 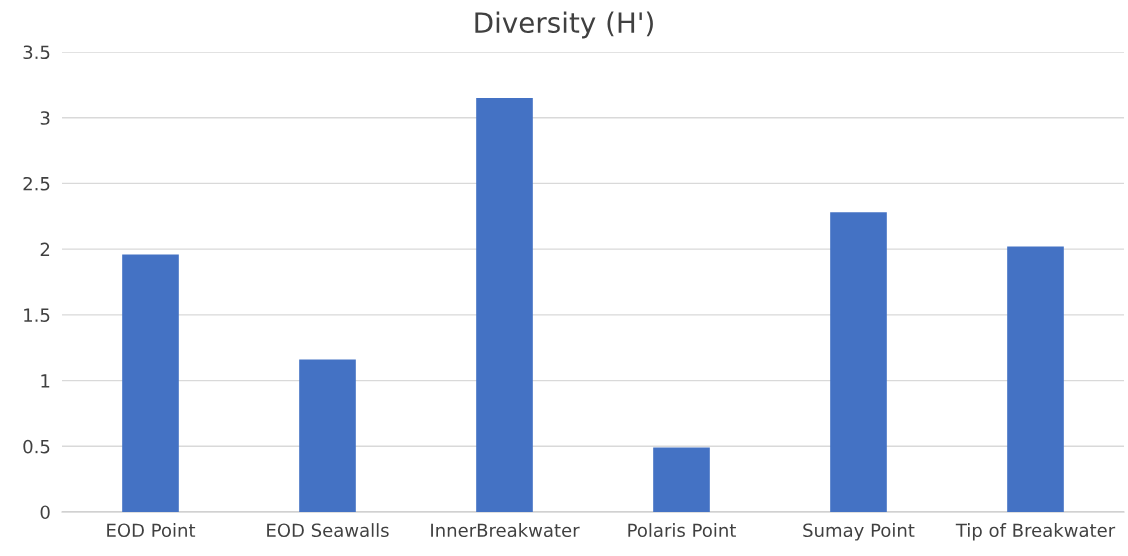 I want to click on x-tick-label: EOD Point, so click(x=151, y=530).